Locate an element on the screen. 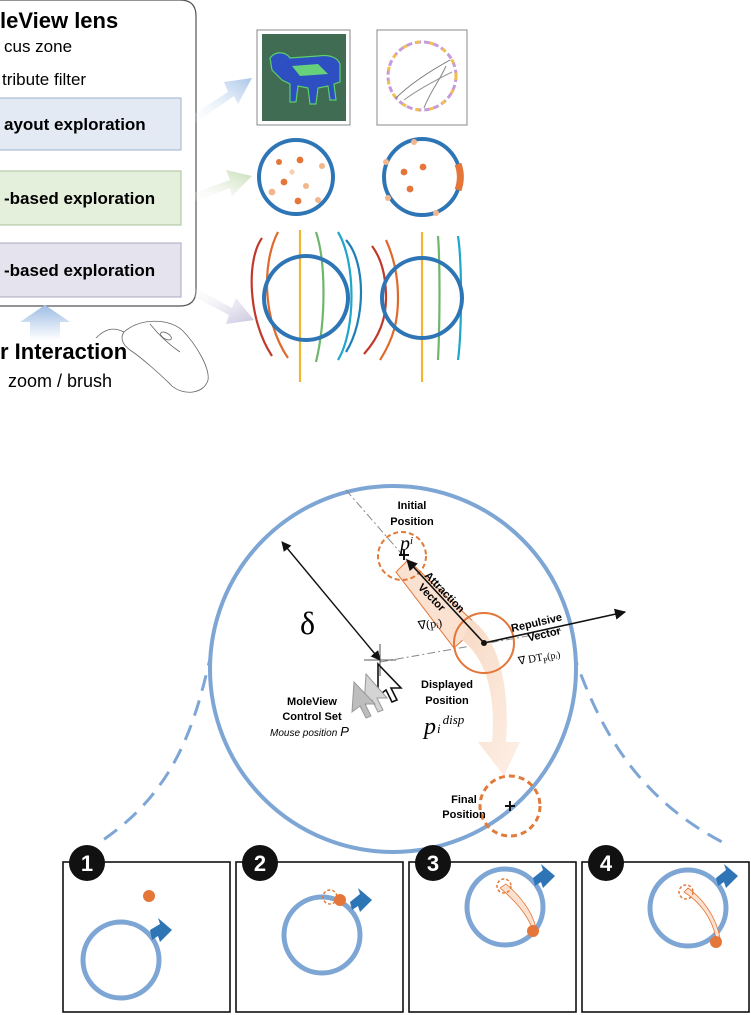  repulsive-vector-arrow is located at coordinates (555, 626).